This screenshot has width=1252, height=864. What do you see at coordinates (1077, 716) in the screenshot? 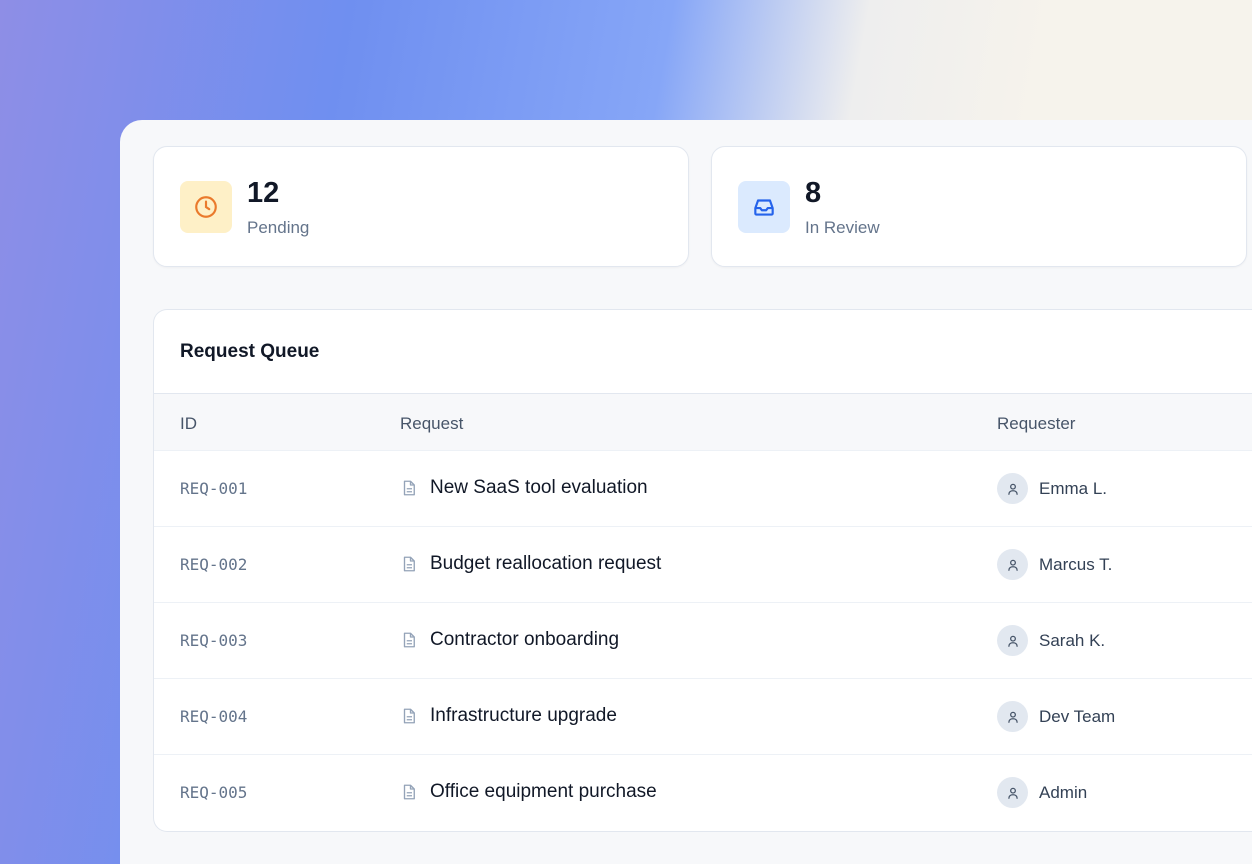
I see `requester-name: Dev Team` at bounding box center [1077, 716].